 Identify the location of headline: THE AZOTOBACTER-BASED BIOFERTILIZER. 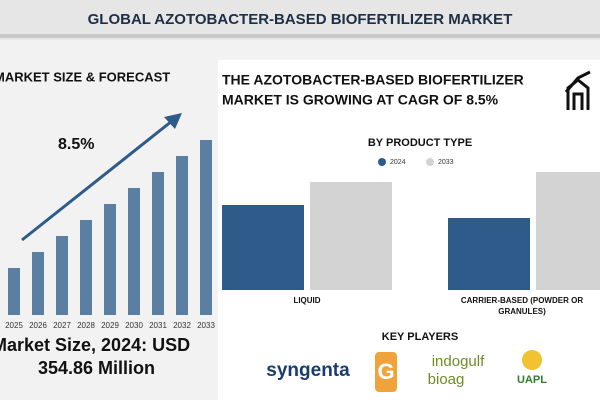
(373, 80).